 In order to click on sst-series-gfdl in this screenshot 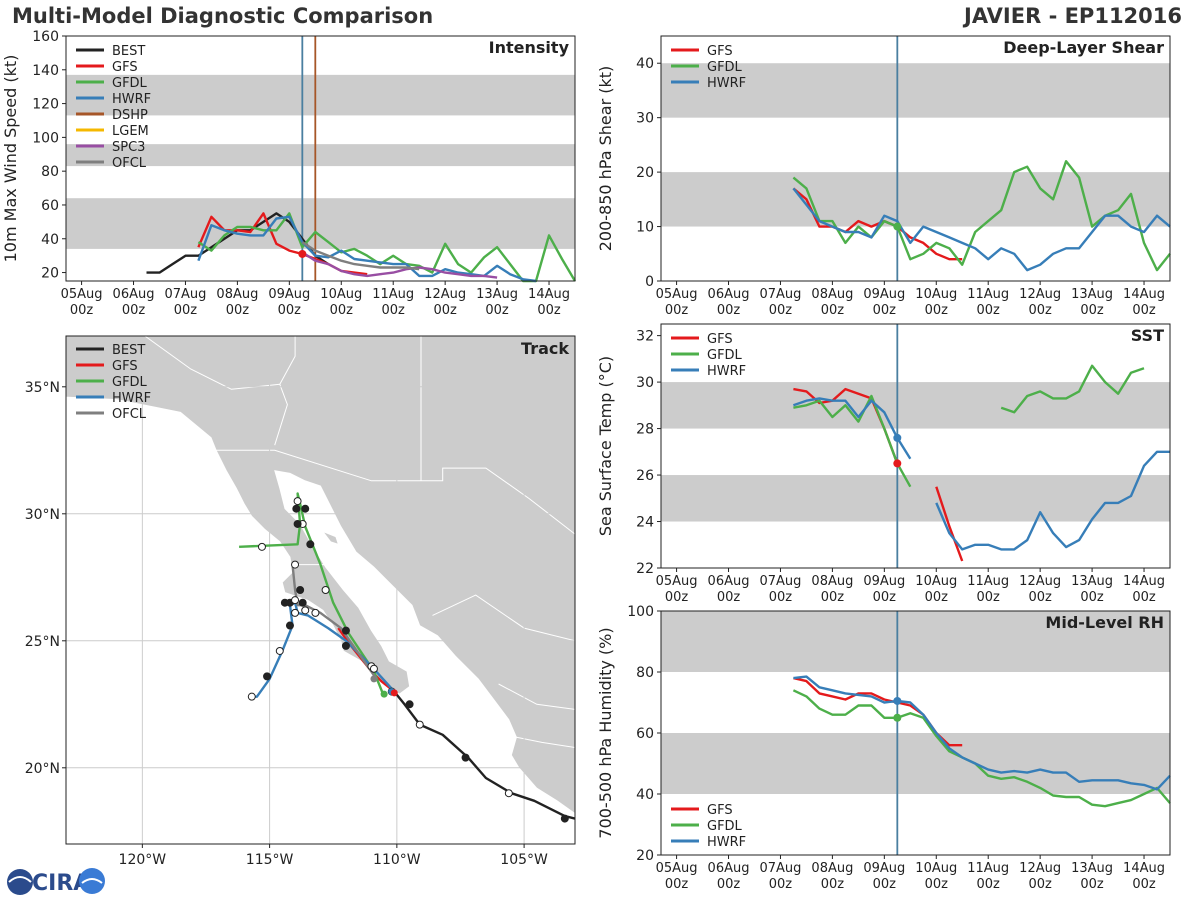, I will do `click(1072, 389)`.